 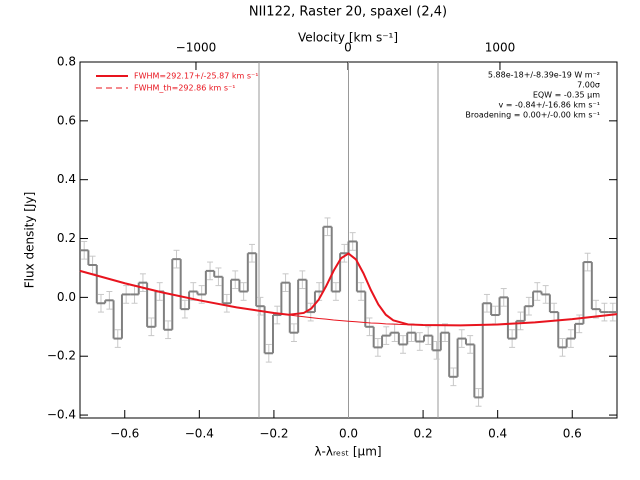 What do you see at coordinates (532, 115) in the screenshot?
I see `annotation: Broadening = 0.00+/-0.00 km s⁻¹` at bounding box center [532, 115].